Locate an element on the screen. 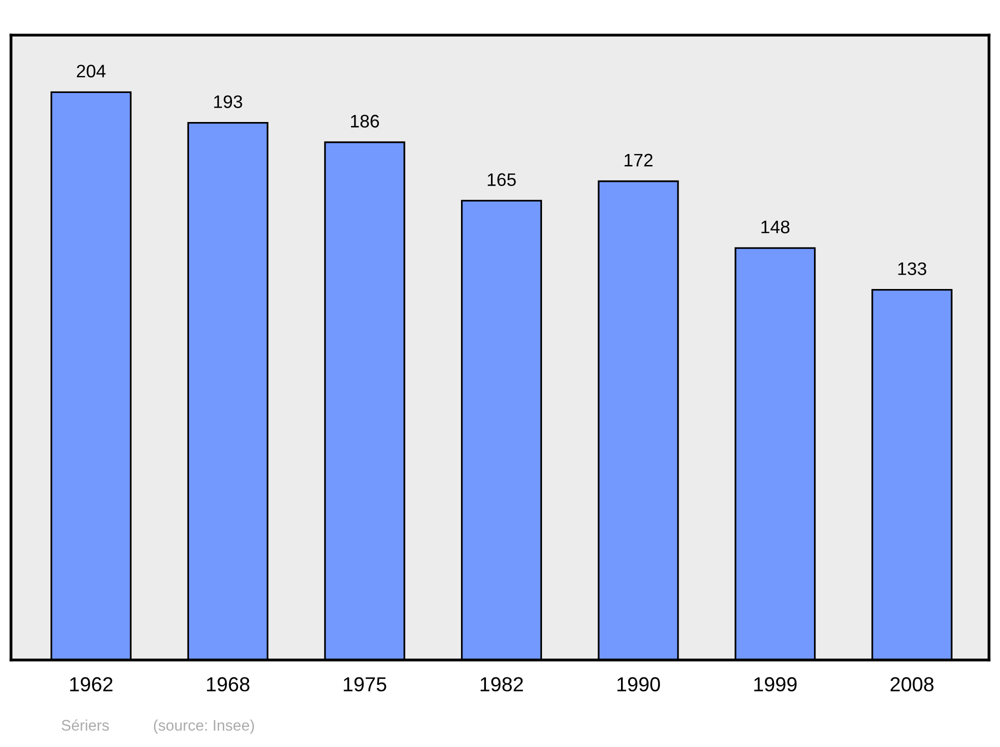 This screenshot has height=747, width=1000. x-tick-label: 1982 is located at coordinates (501, 684).